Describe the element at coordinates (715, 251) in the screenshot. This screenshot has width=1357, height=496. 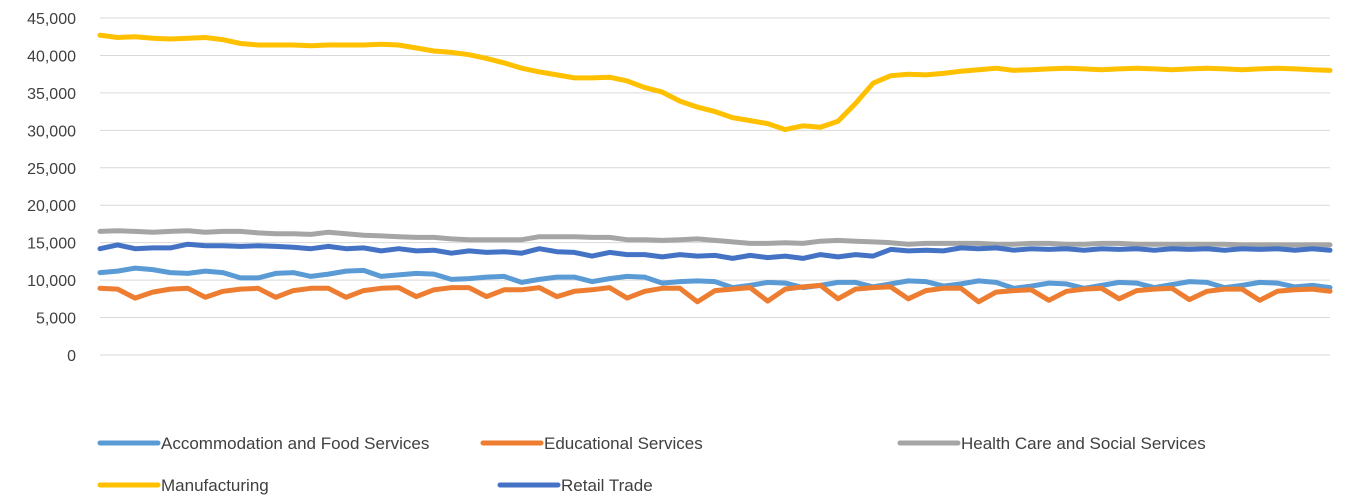
I see `series-line-retail-trade` at that location.